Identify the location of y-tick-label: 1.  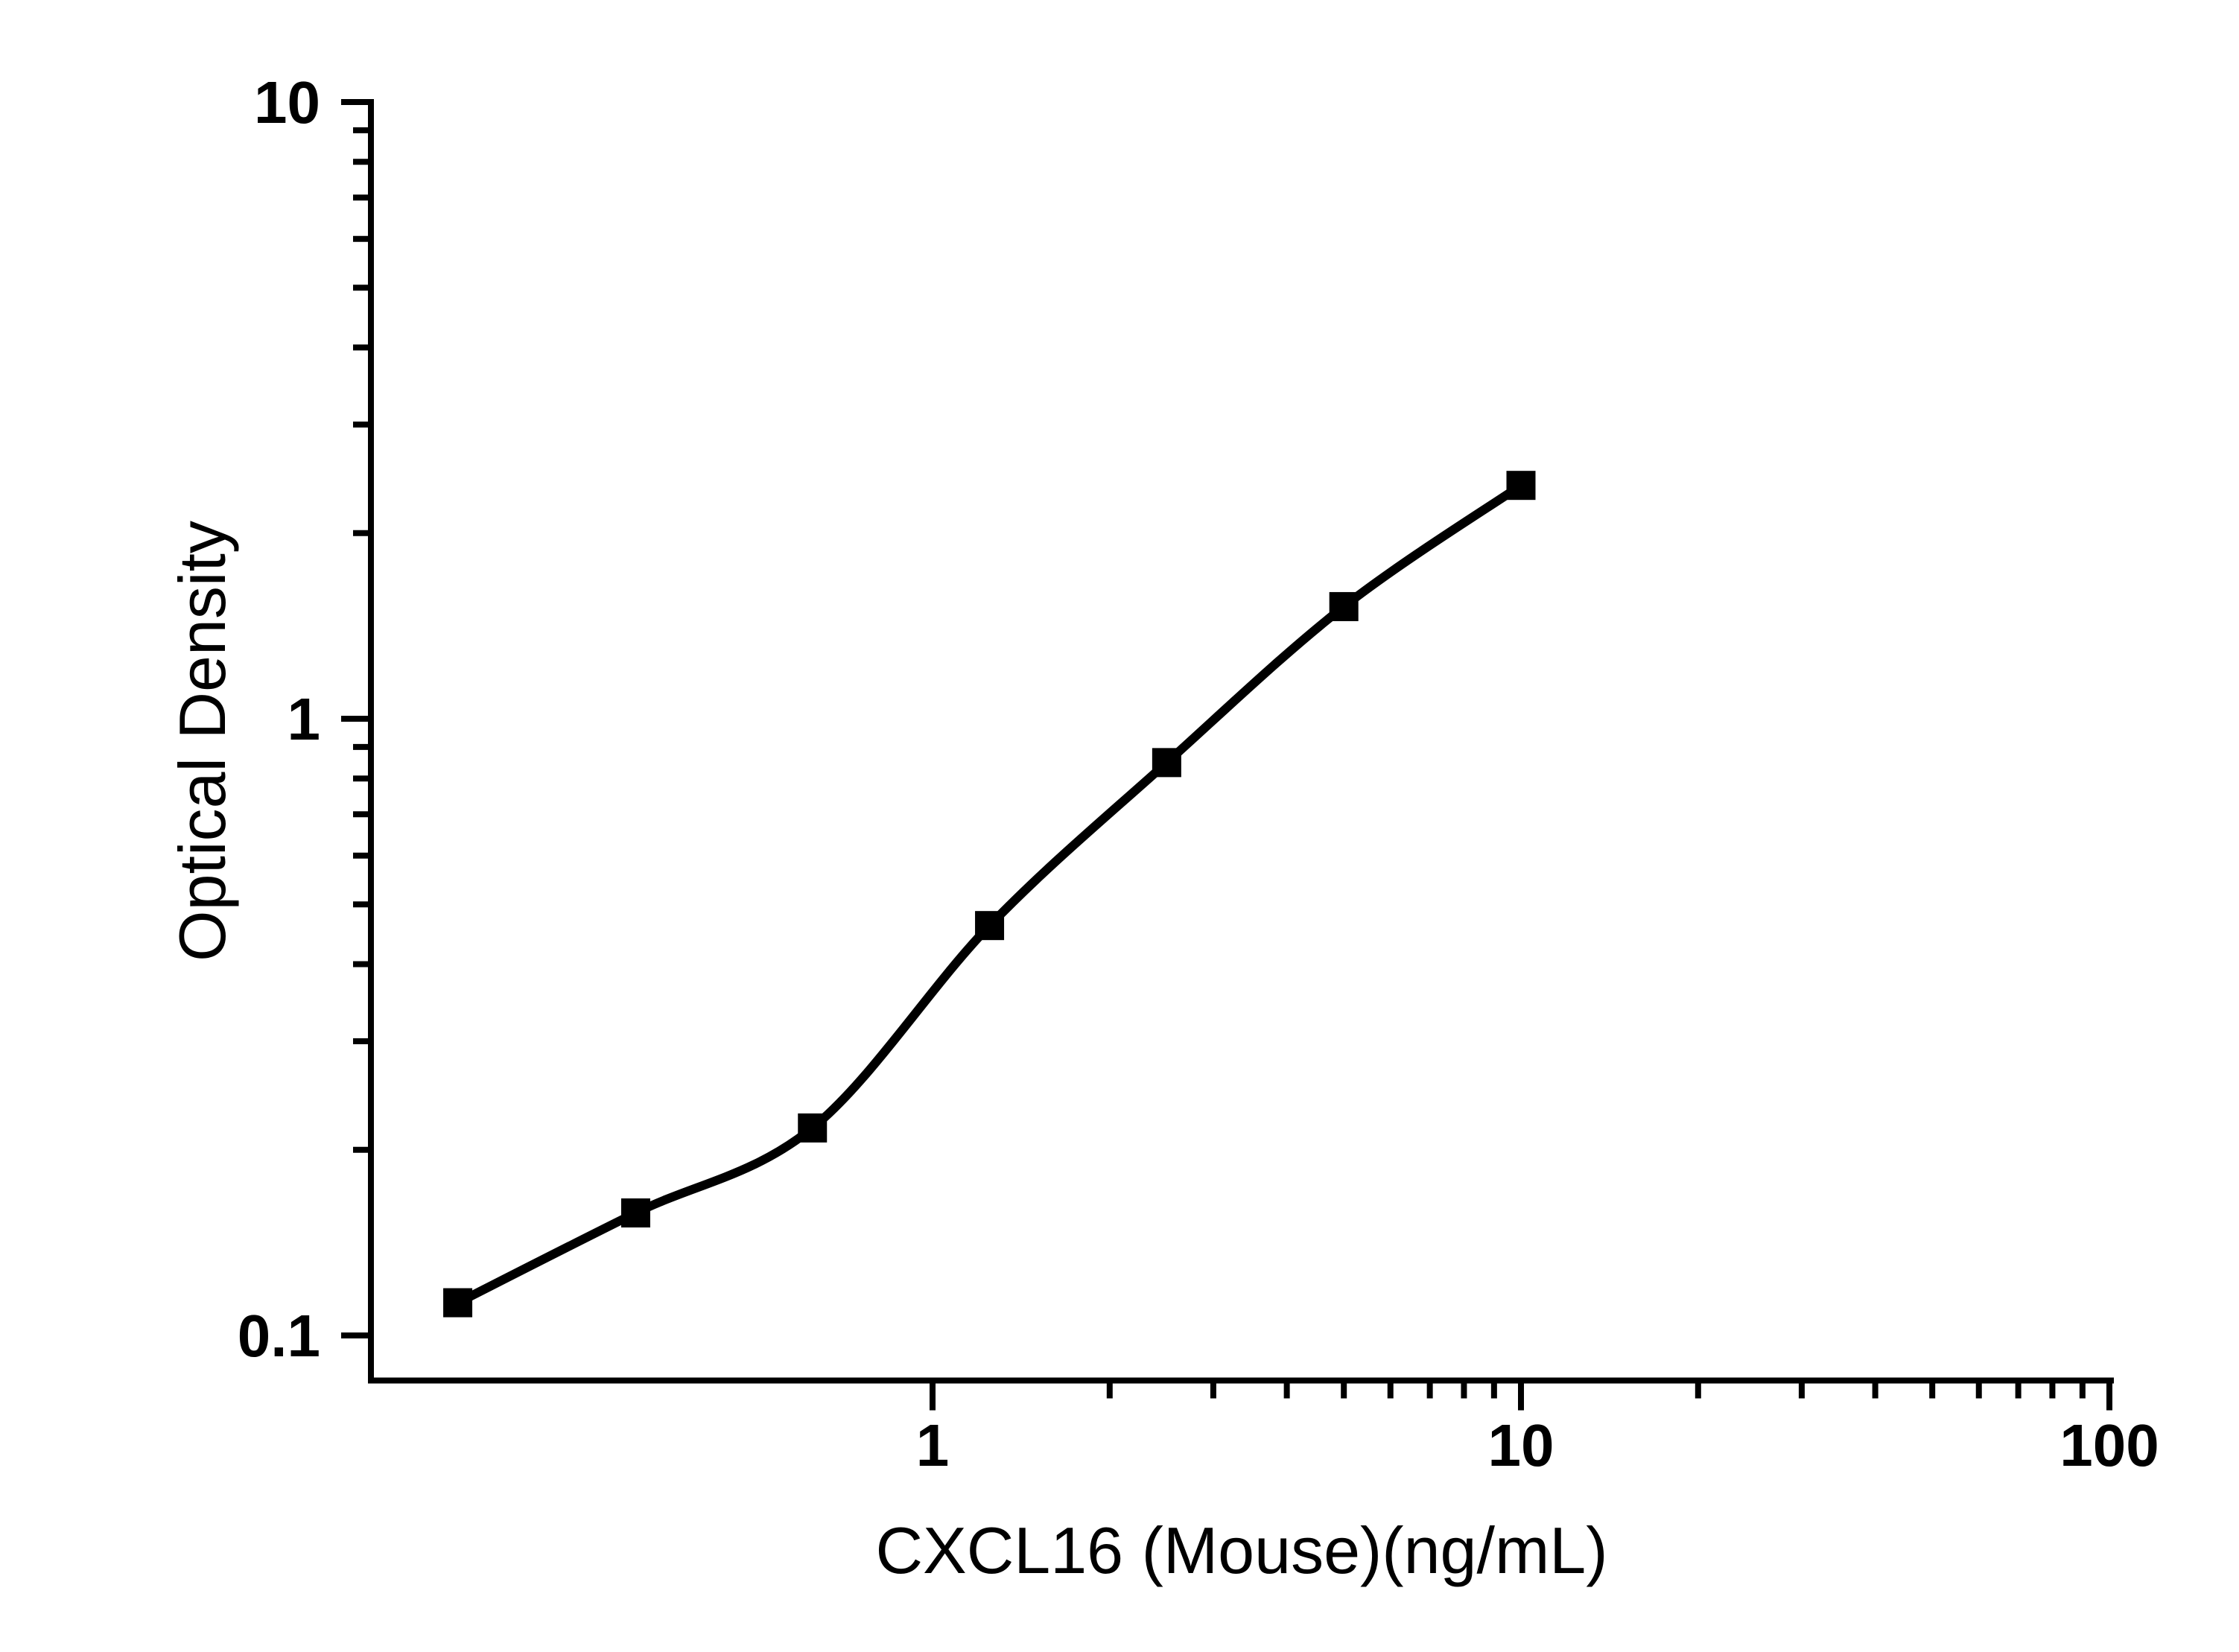
(304, 719).